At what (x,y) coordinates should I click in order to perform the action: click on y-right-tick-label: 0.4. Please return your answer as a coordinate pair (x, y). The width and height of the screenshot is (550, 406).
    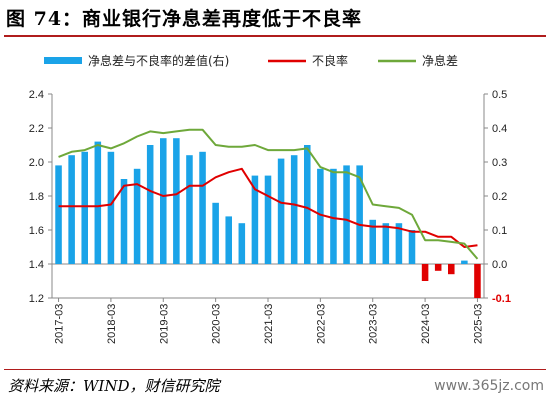
    Looking at the image, I should click on (499, 129).